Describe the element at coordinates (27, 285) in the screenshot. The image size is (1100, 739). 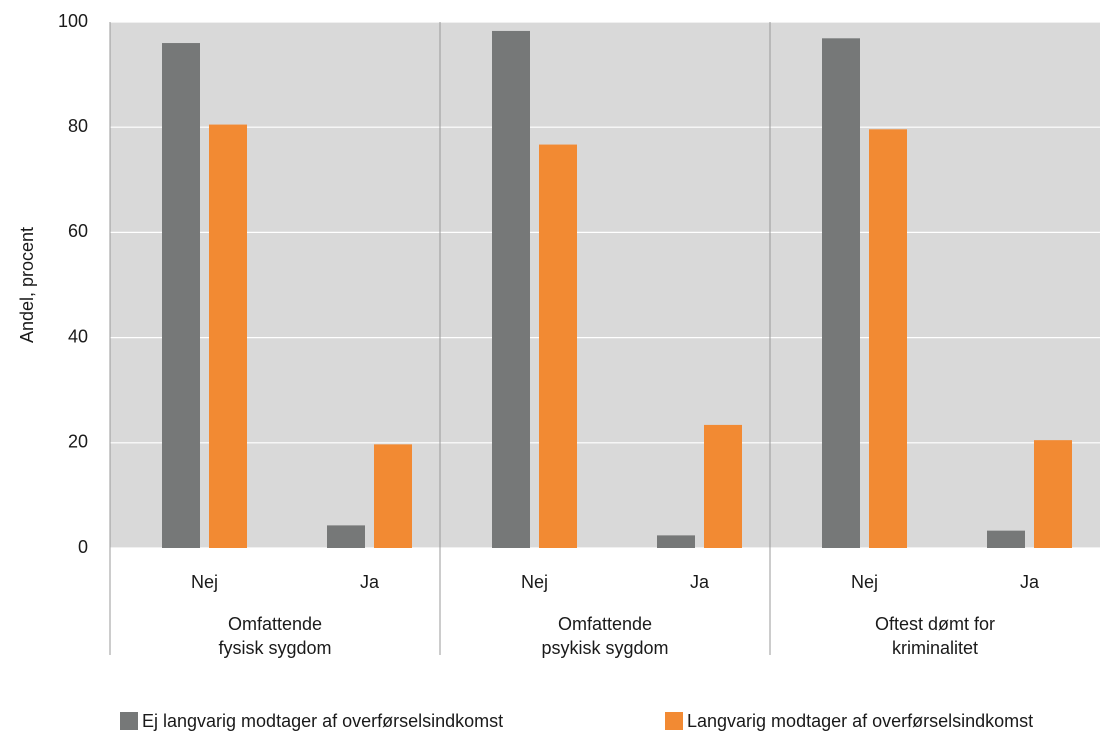
I see `y-axis-label: Andel, procent` at that location.